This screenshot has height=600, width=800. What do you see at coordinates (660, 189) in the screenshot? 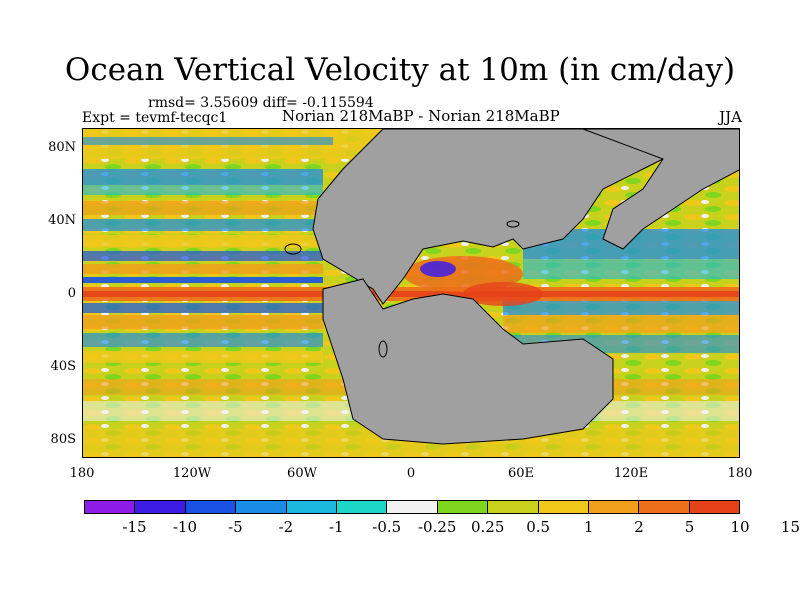
I see `land-asia` at bounding box center [660, 189].